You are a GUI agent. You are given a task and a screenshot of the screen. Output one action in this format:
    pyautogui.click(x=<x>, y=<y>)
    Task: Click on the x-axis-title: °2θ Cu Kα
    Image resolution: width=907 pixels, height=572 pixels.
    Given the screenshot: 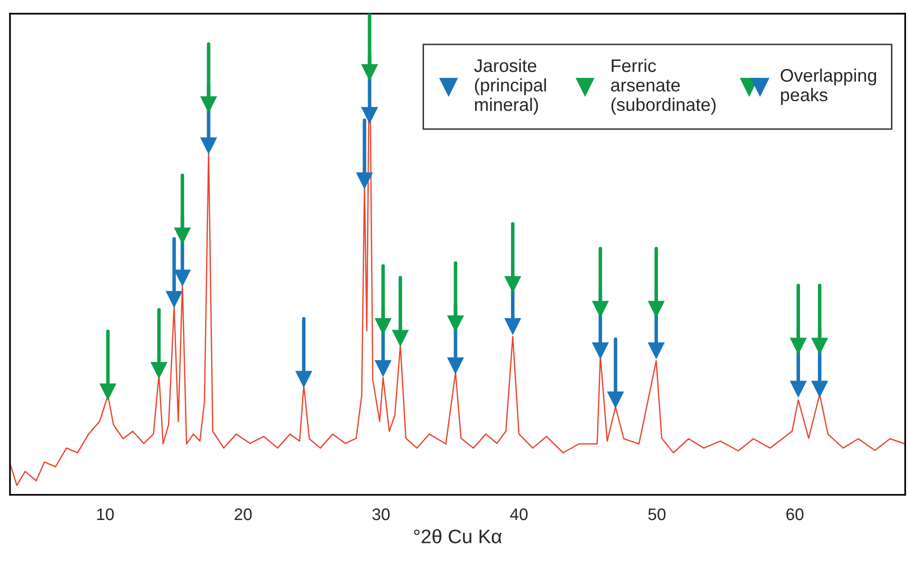 What is the action you would take?
    pyautogui.click(x=458, y=536)
    